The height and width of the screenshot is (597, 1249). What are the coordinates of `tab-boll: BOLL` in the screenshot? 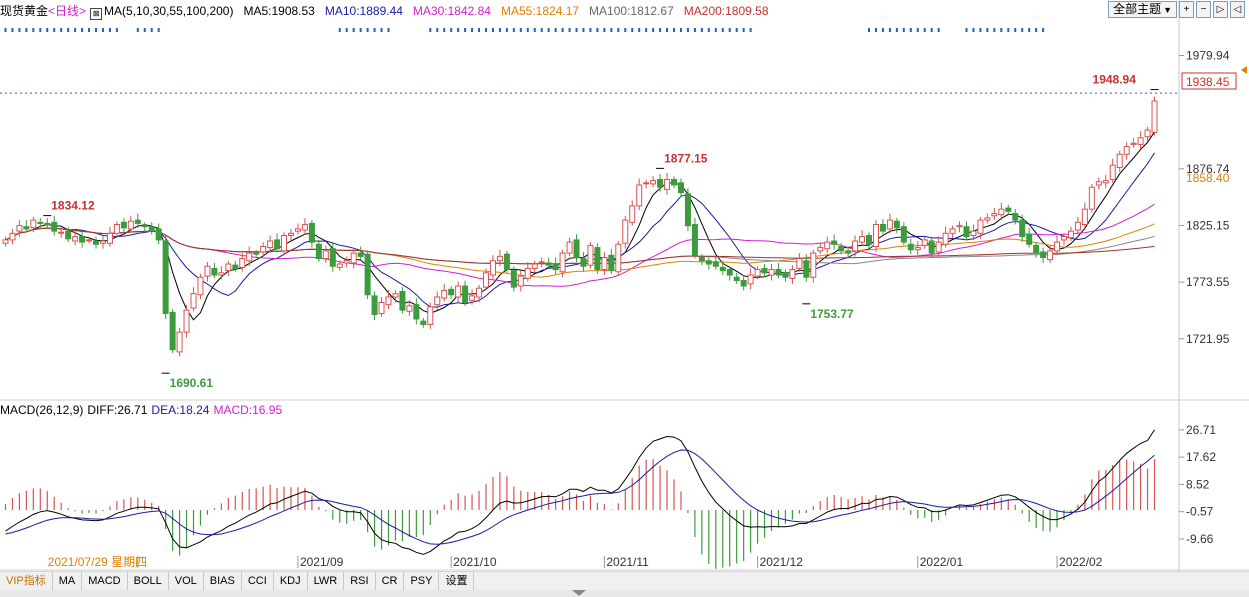 It's located at (148, 581).